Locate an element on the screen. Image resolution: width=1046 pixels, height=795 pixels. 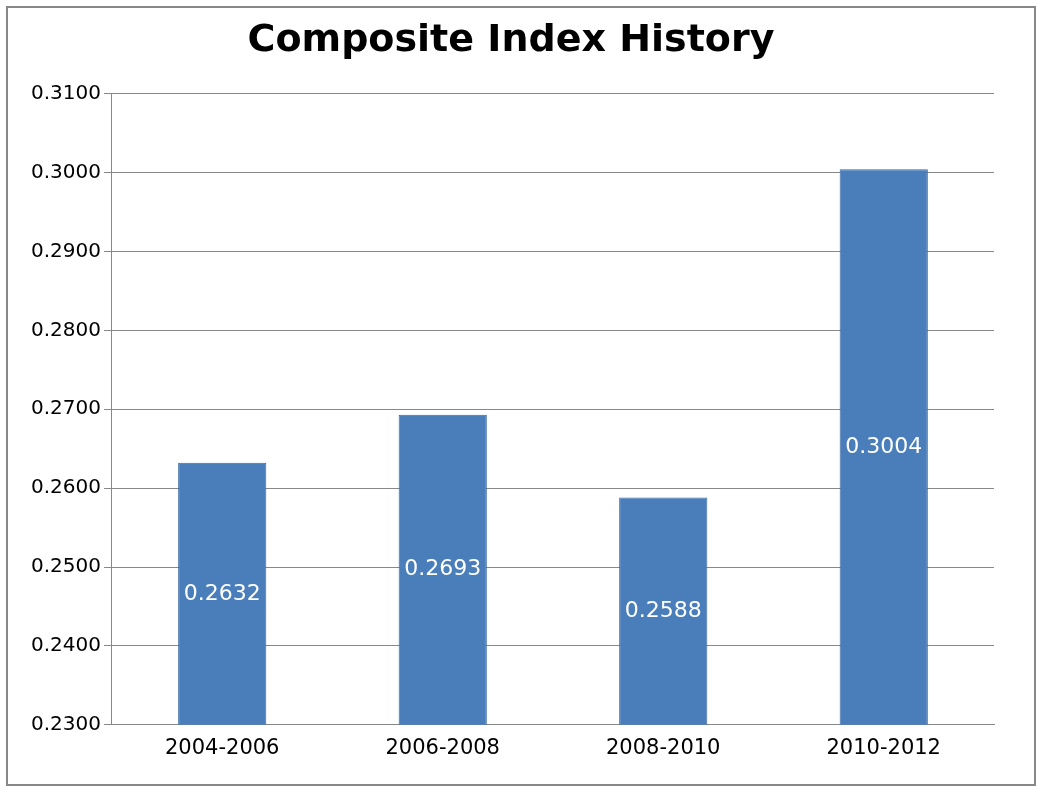
data-label: 0.2588 is located at coordinates (663, 609).